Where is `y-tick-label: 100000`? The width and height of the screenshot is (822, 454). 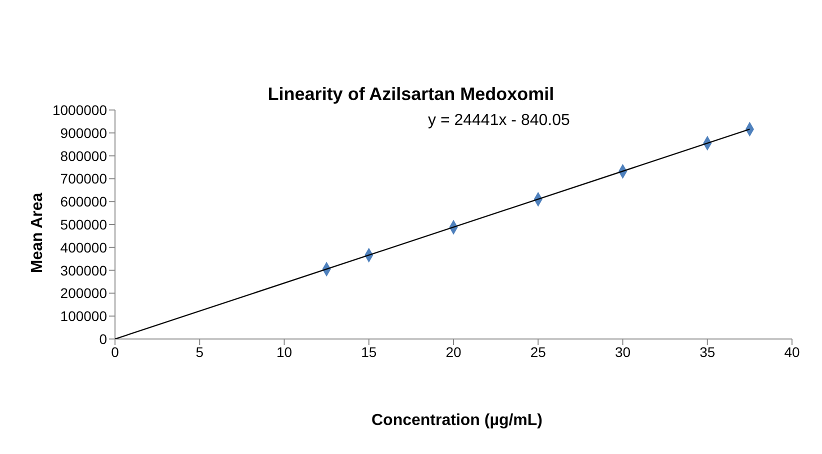
y-tick-label: 100000 is located at coordinates (84, 316).